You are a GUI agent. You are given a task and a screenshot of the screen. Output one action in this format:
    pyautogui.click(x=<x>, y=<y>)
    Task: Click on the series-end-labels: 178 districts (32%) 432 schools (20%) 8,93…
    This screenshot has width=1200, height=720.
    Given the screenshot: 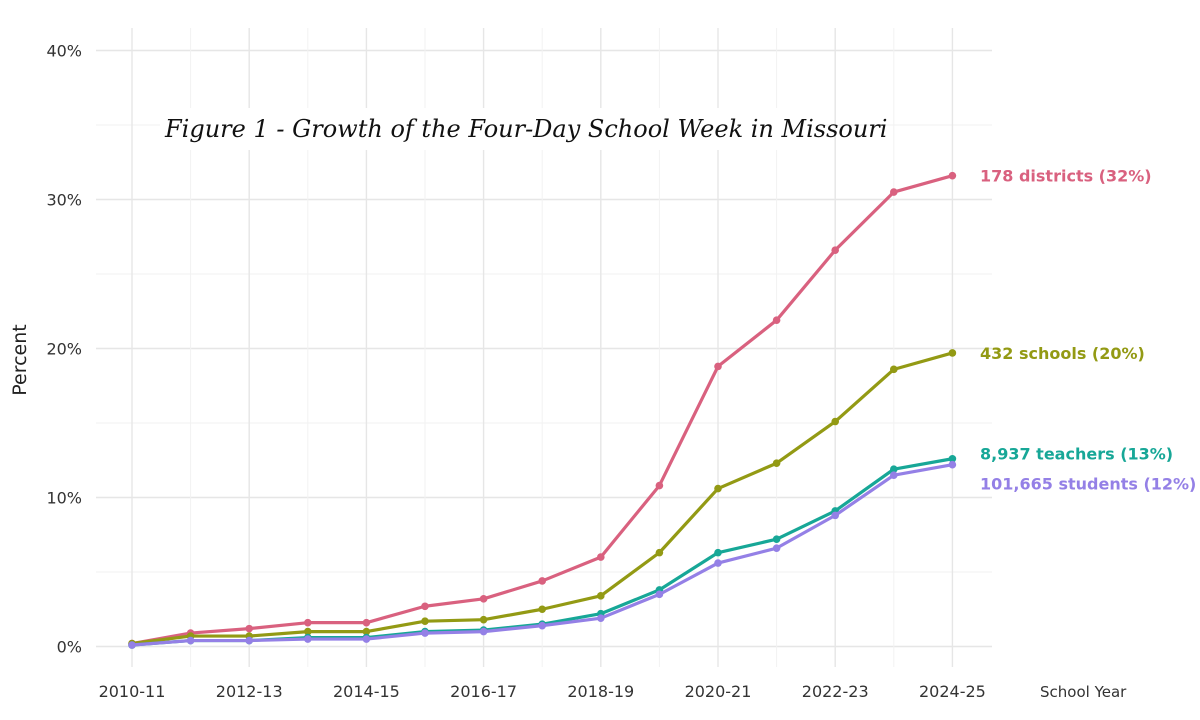 What is the action you would take?
    pyautogui.click(x=1088, y=330)
    